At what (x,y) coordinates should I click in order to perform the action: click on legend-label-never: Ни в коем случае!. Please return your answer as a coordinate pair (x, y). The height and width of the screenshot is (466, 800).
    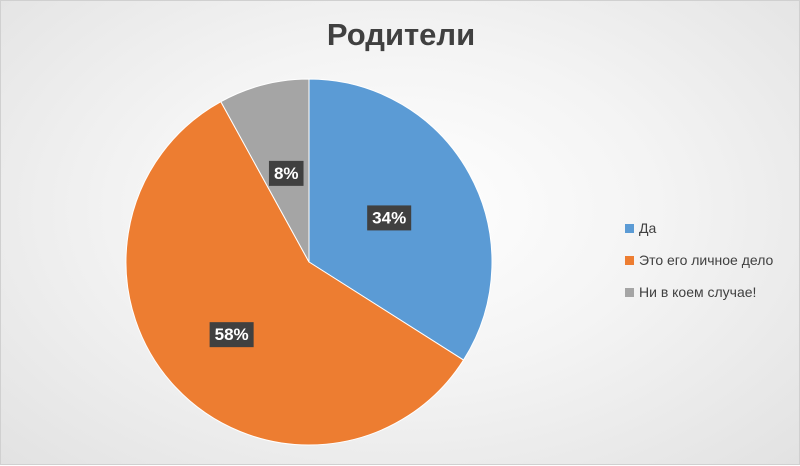
    Looking at the image, I should click on (698, 292).